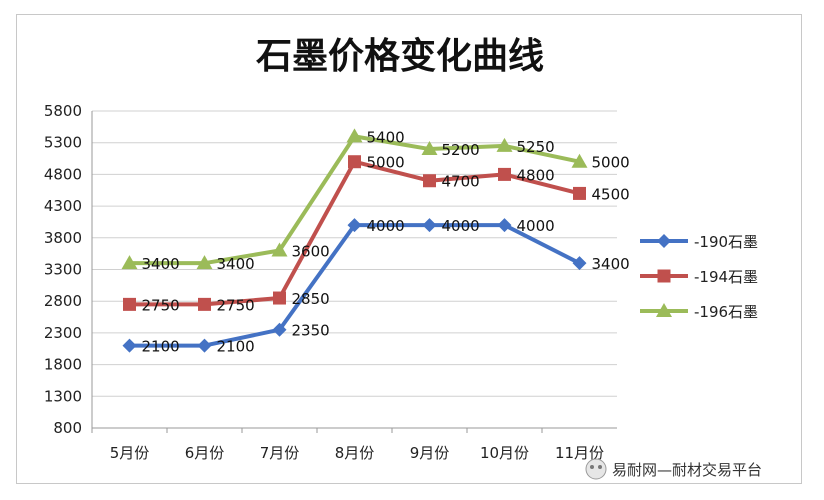  What do you see at coordinates (726, 277) in the screenshot?
I see `legend-label: -194石墨` at bounding box center [726, 277].